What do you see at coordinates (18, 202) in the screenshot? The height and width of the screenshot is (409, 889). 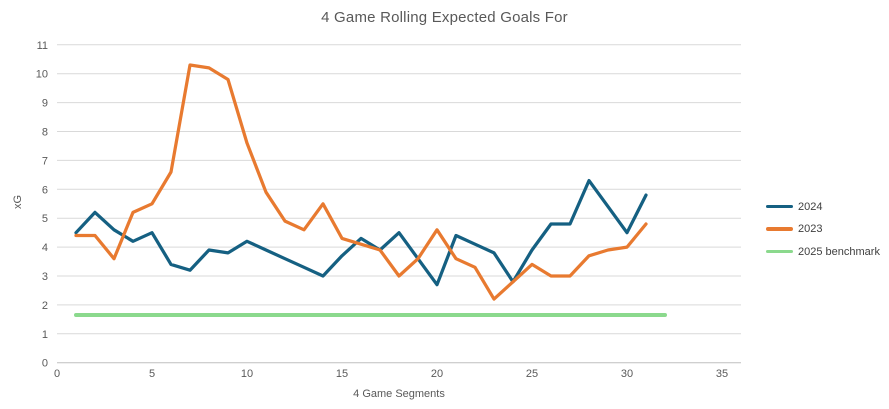 I see `y-axis-title: xG` at bounding box center [18, 202].